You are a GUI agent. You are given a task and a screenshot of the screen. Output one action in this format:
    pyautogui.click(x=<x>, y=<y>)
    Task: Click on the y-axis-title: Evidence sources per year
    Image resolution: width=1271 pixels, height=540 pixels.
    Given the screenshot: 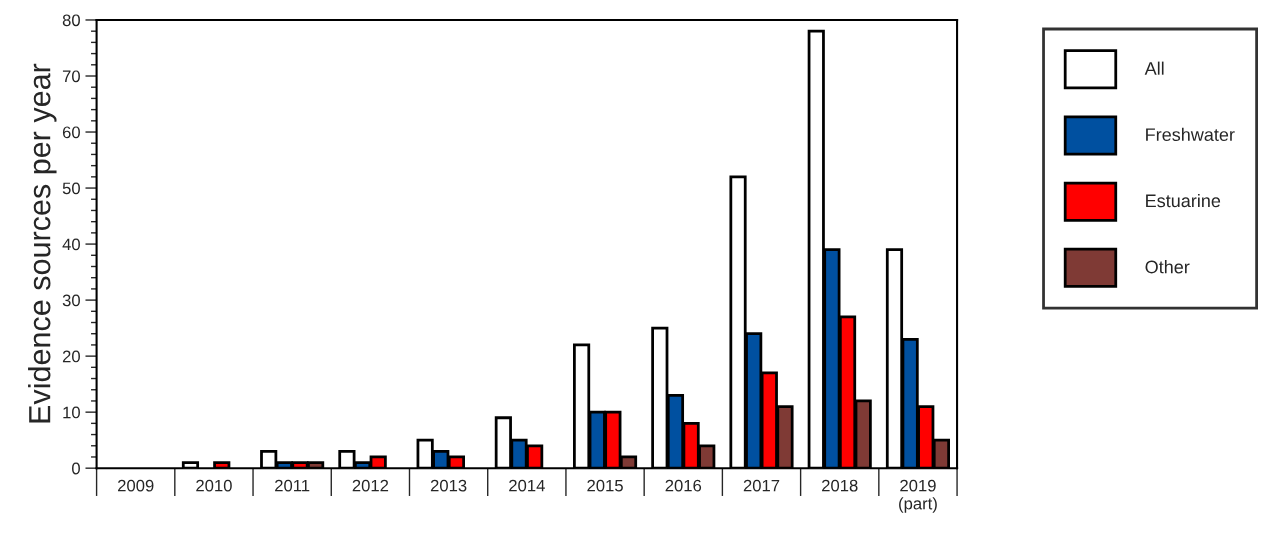 What is the action you would take?
    pyautogui.click(x=42, y=243)
    